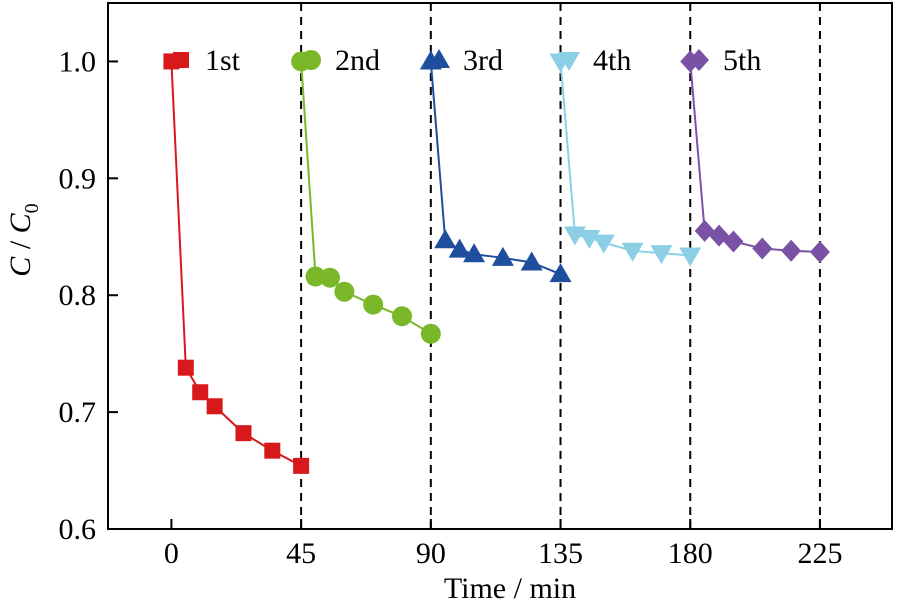 This screenshot has height=604, width=900. Describe the element at coordinates (236, 264) in the screenshot. I see `series-line-1st` at that location.